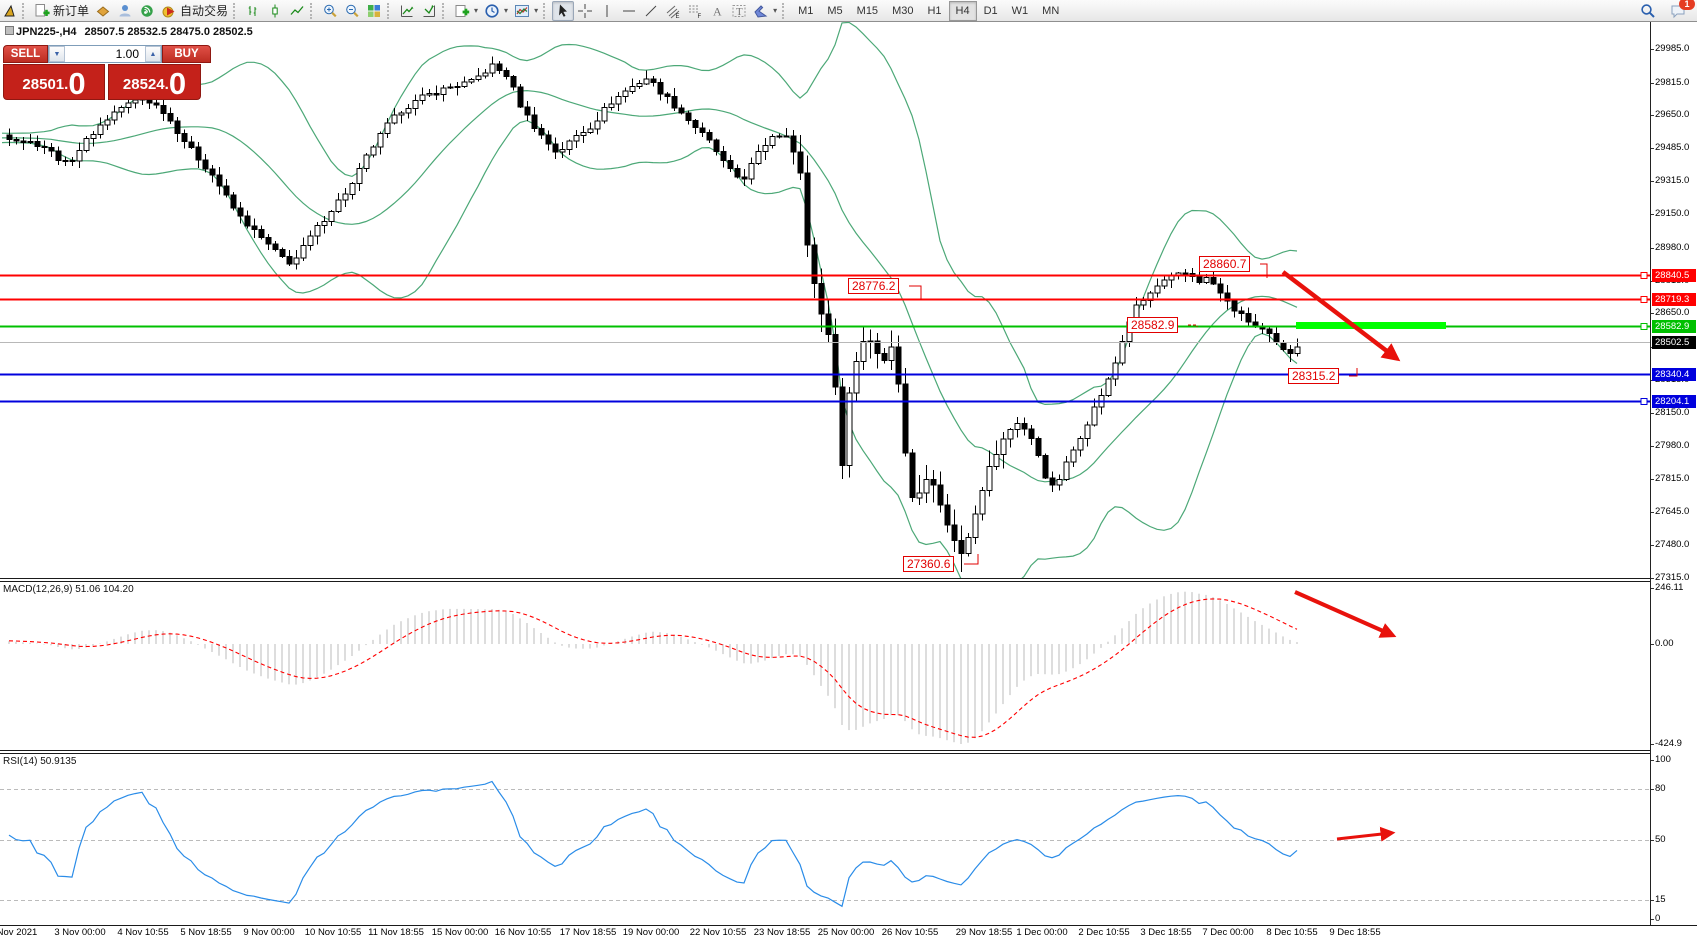  What do you see at coordinates (536, 10) in the screenshot?
I see `dropdown-caret-icon: ▾` at bounding box center [536, 10].